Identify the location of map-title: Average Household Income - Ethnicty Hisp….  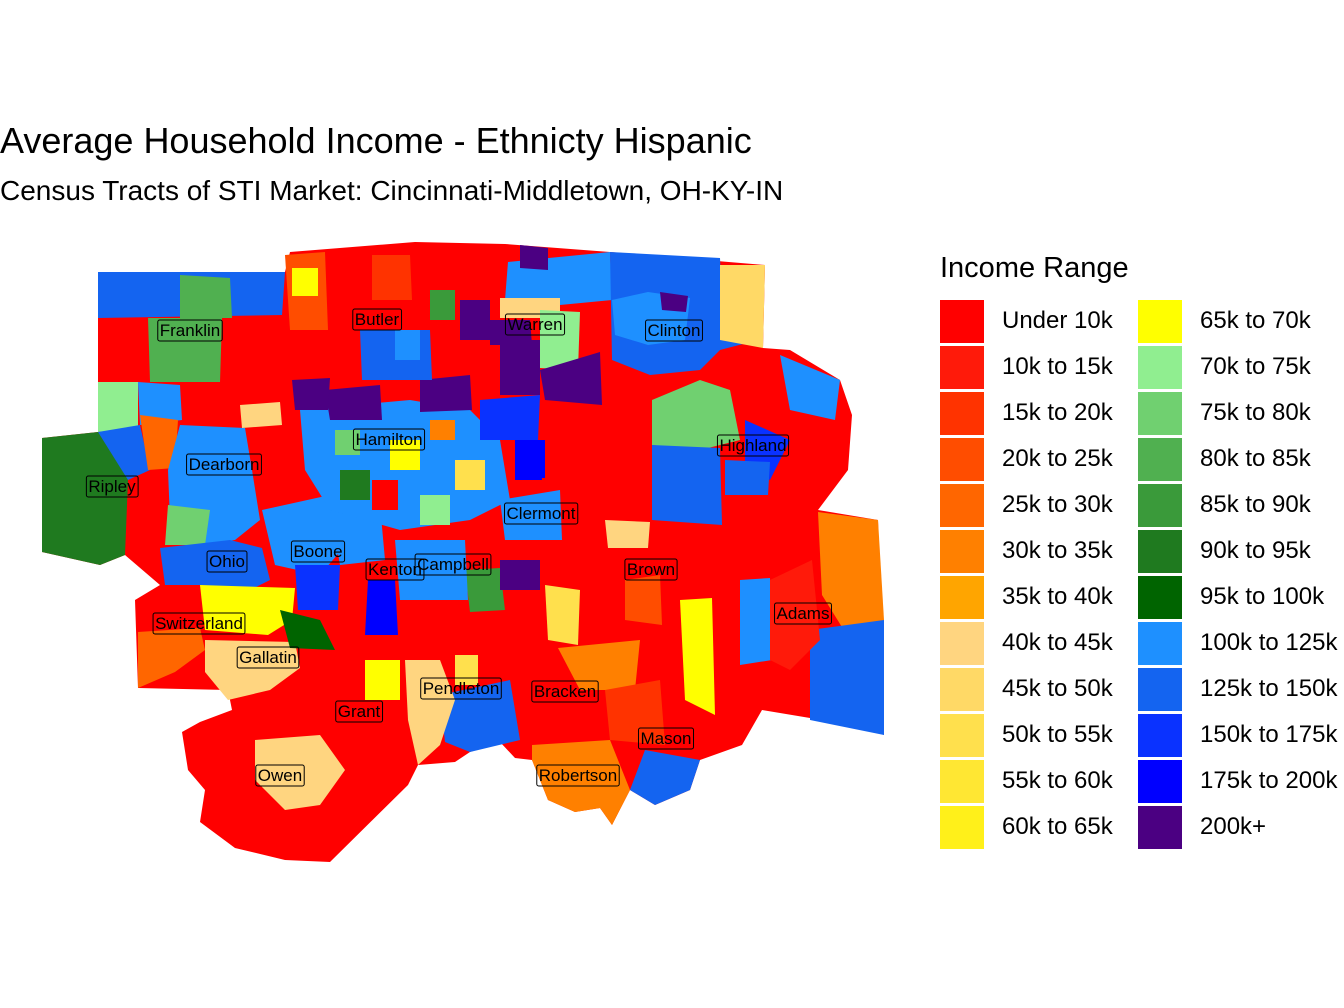
(376, 140).